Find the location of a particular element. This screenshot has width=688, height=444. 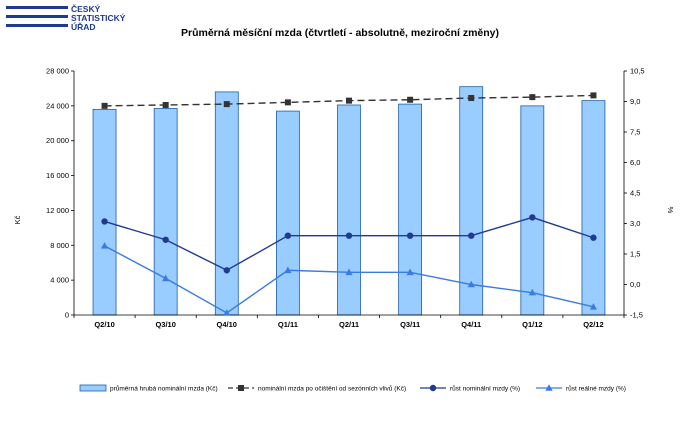

right-tick-label: 9,0 is located at coordinates (635, 101).